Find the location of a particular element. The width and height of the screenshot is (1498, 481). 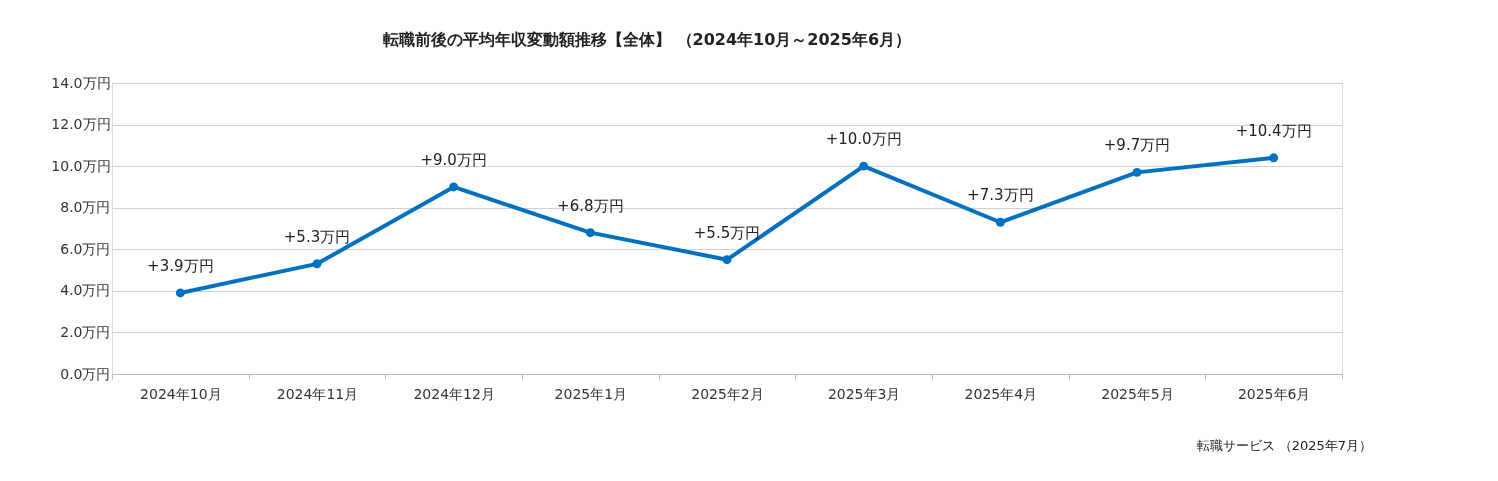

y-tick-label: 12.0万円 is located at coordinates (81, 124).